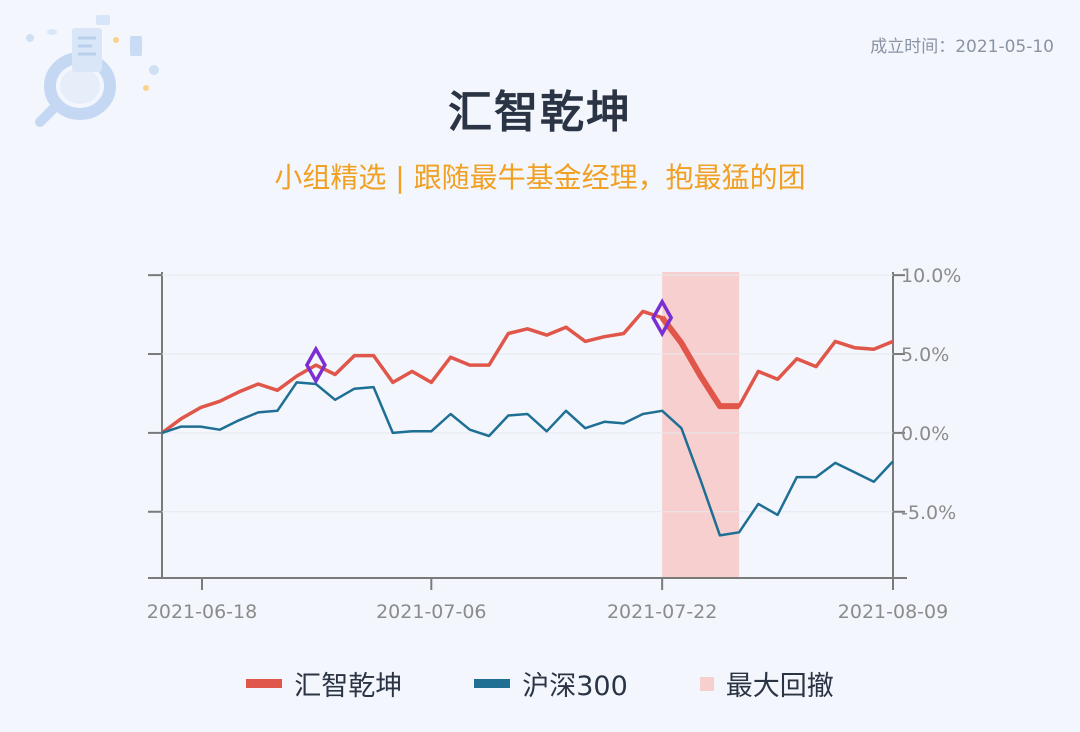  What do you see at coordinates (575, 686) in the screenshot?
I see `legend-label-index: 沪深300` at bounding box center [575, 686].